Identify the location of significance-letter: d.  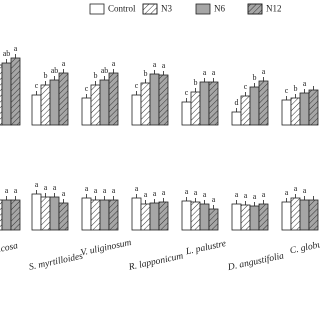
(237, 102).